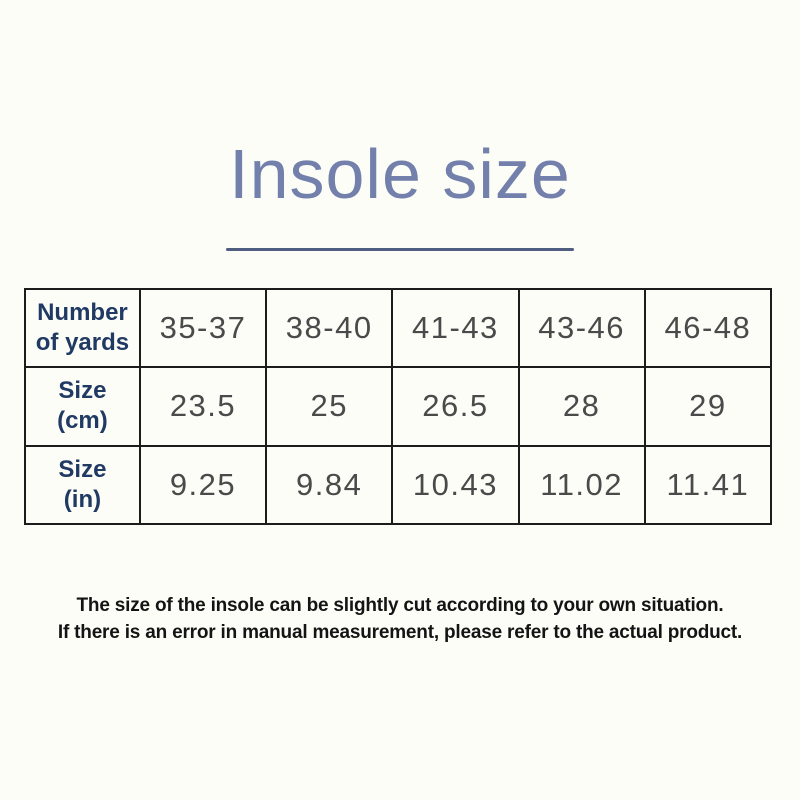  I want to click on size-cell: 23.5, so click(203, 406).